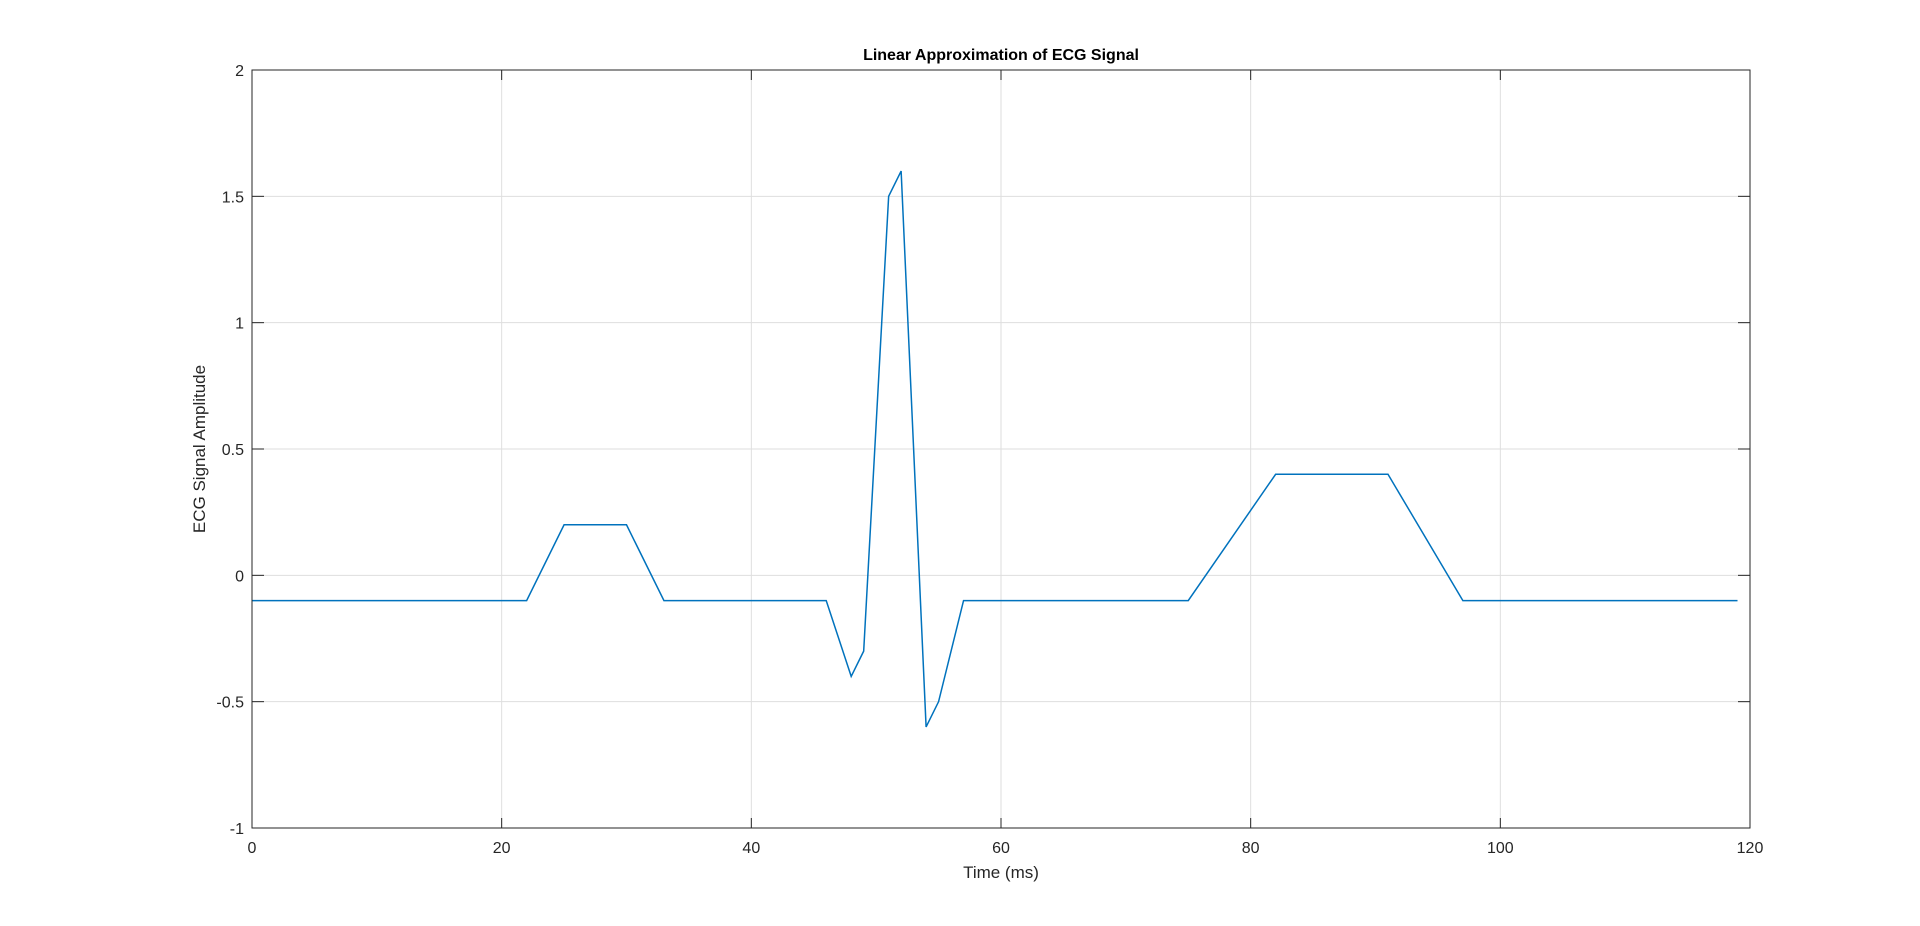  Describe the element at coordinates (1001, 848) in the screenshot. I see `x-tick-label: 60` at that location.